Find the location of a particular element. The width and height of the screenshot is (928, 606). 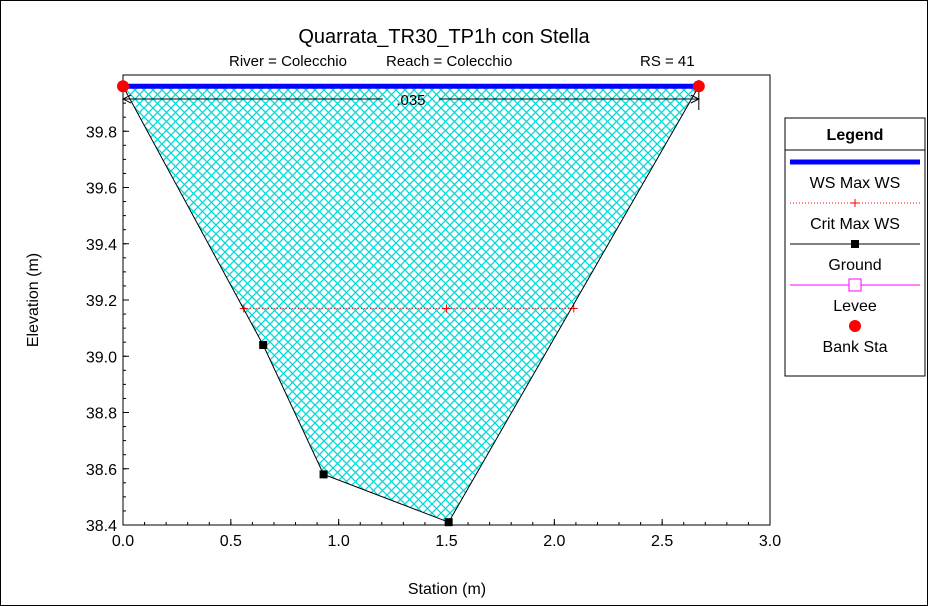

x-tick-label: 1.0 is located at coordinates (339, 541).